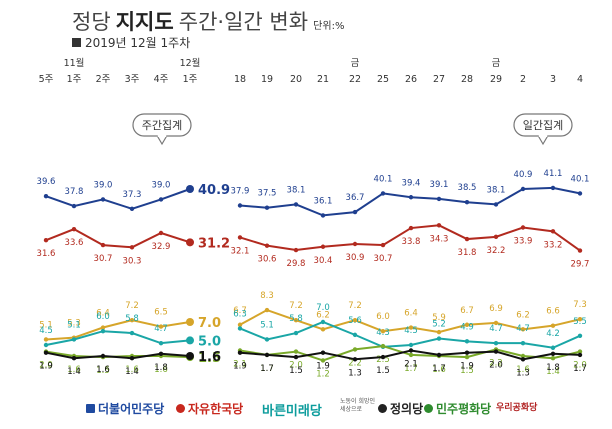 This screenshot has width=612, height=429. Describe the element at coordinates (580, 366) in the screenshot. I see `daily-value-label-4-12: 2.0` at that location.